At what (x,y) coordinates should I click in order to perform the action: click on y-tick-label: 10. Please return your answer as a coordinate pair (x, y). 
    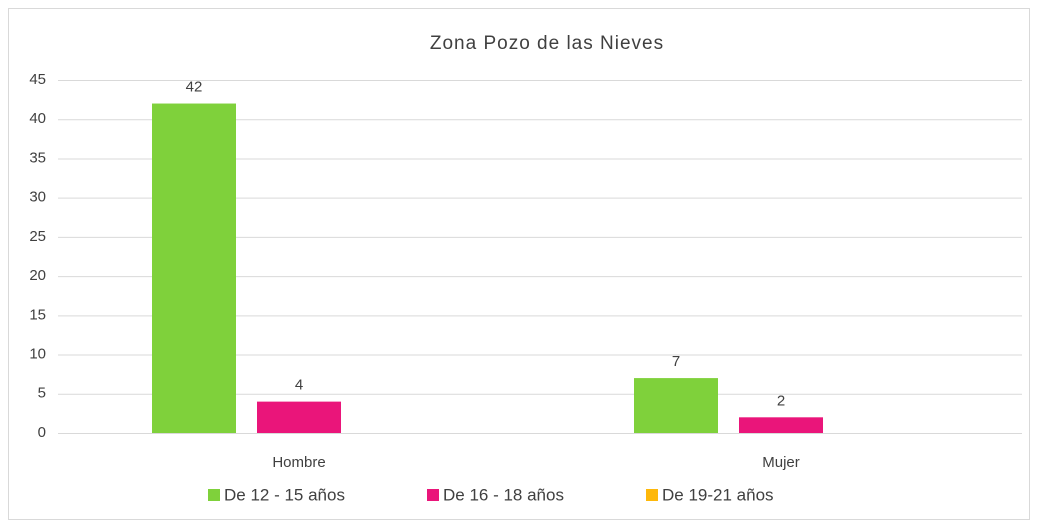
    Looking at the image, I should click on (37, 354).